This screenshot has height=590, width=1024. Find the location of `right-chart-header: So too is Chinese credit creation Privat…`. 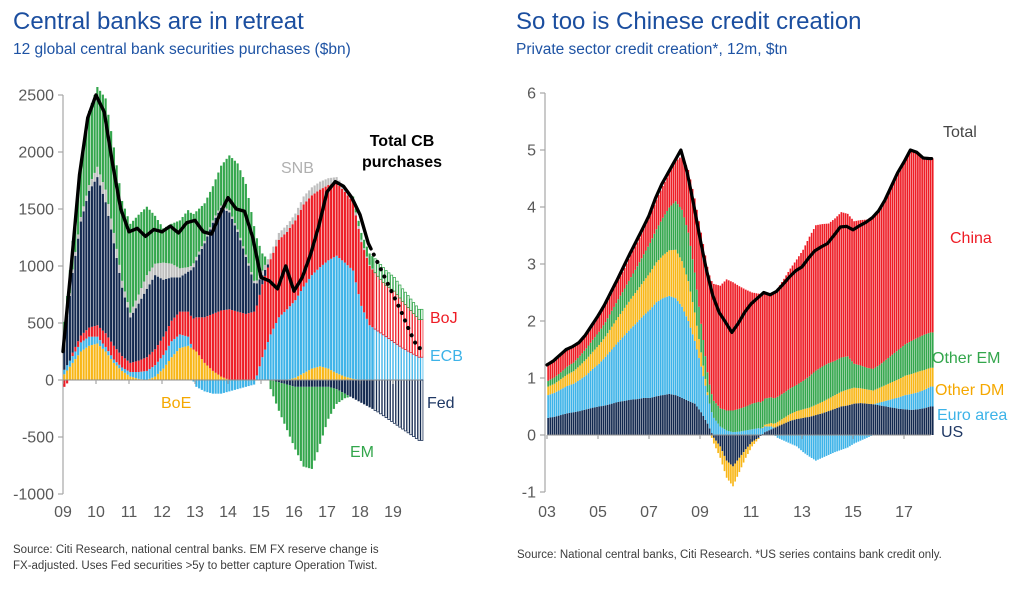

right-chart-header: So too is Chinese credit creation Privat… is located at coordinates (689, 33).